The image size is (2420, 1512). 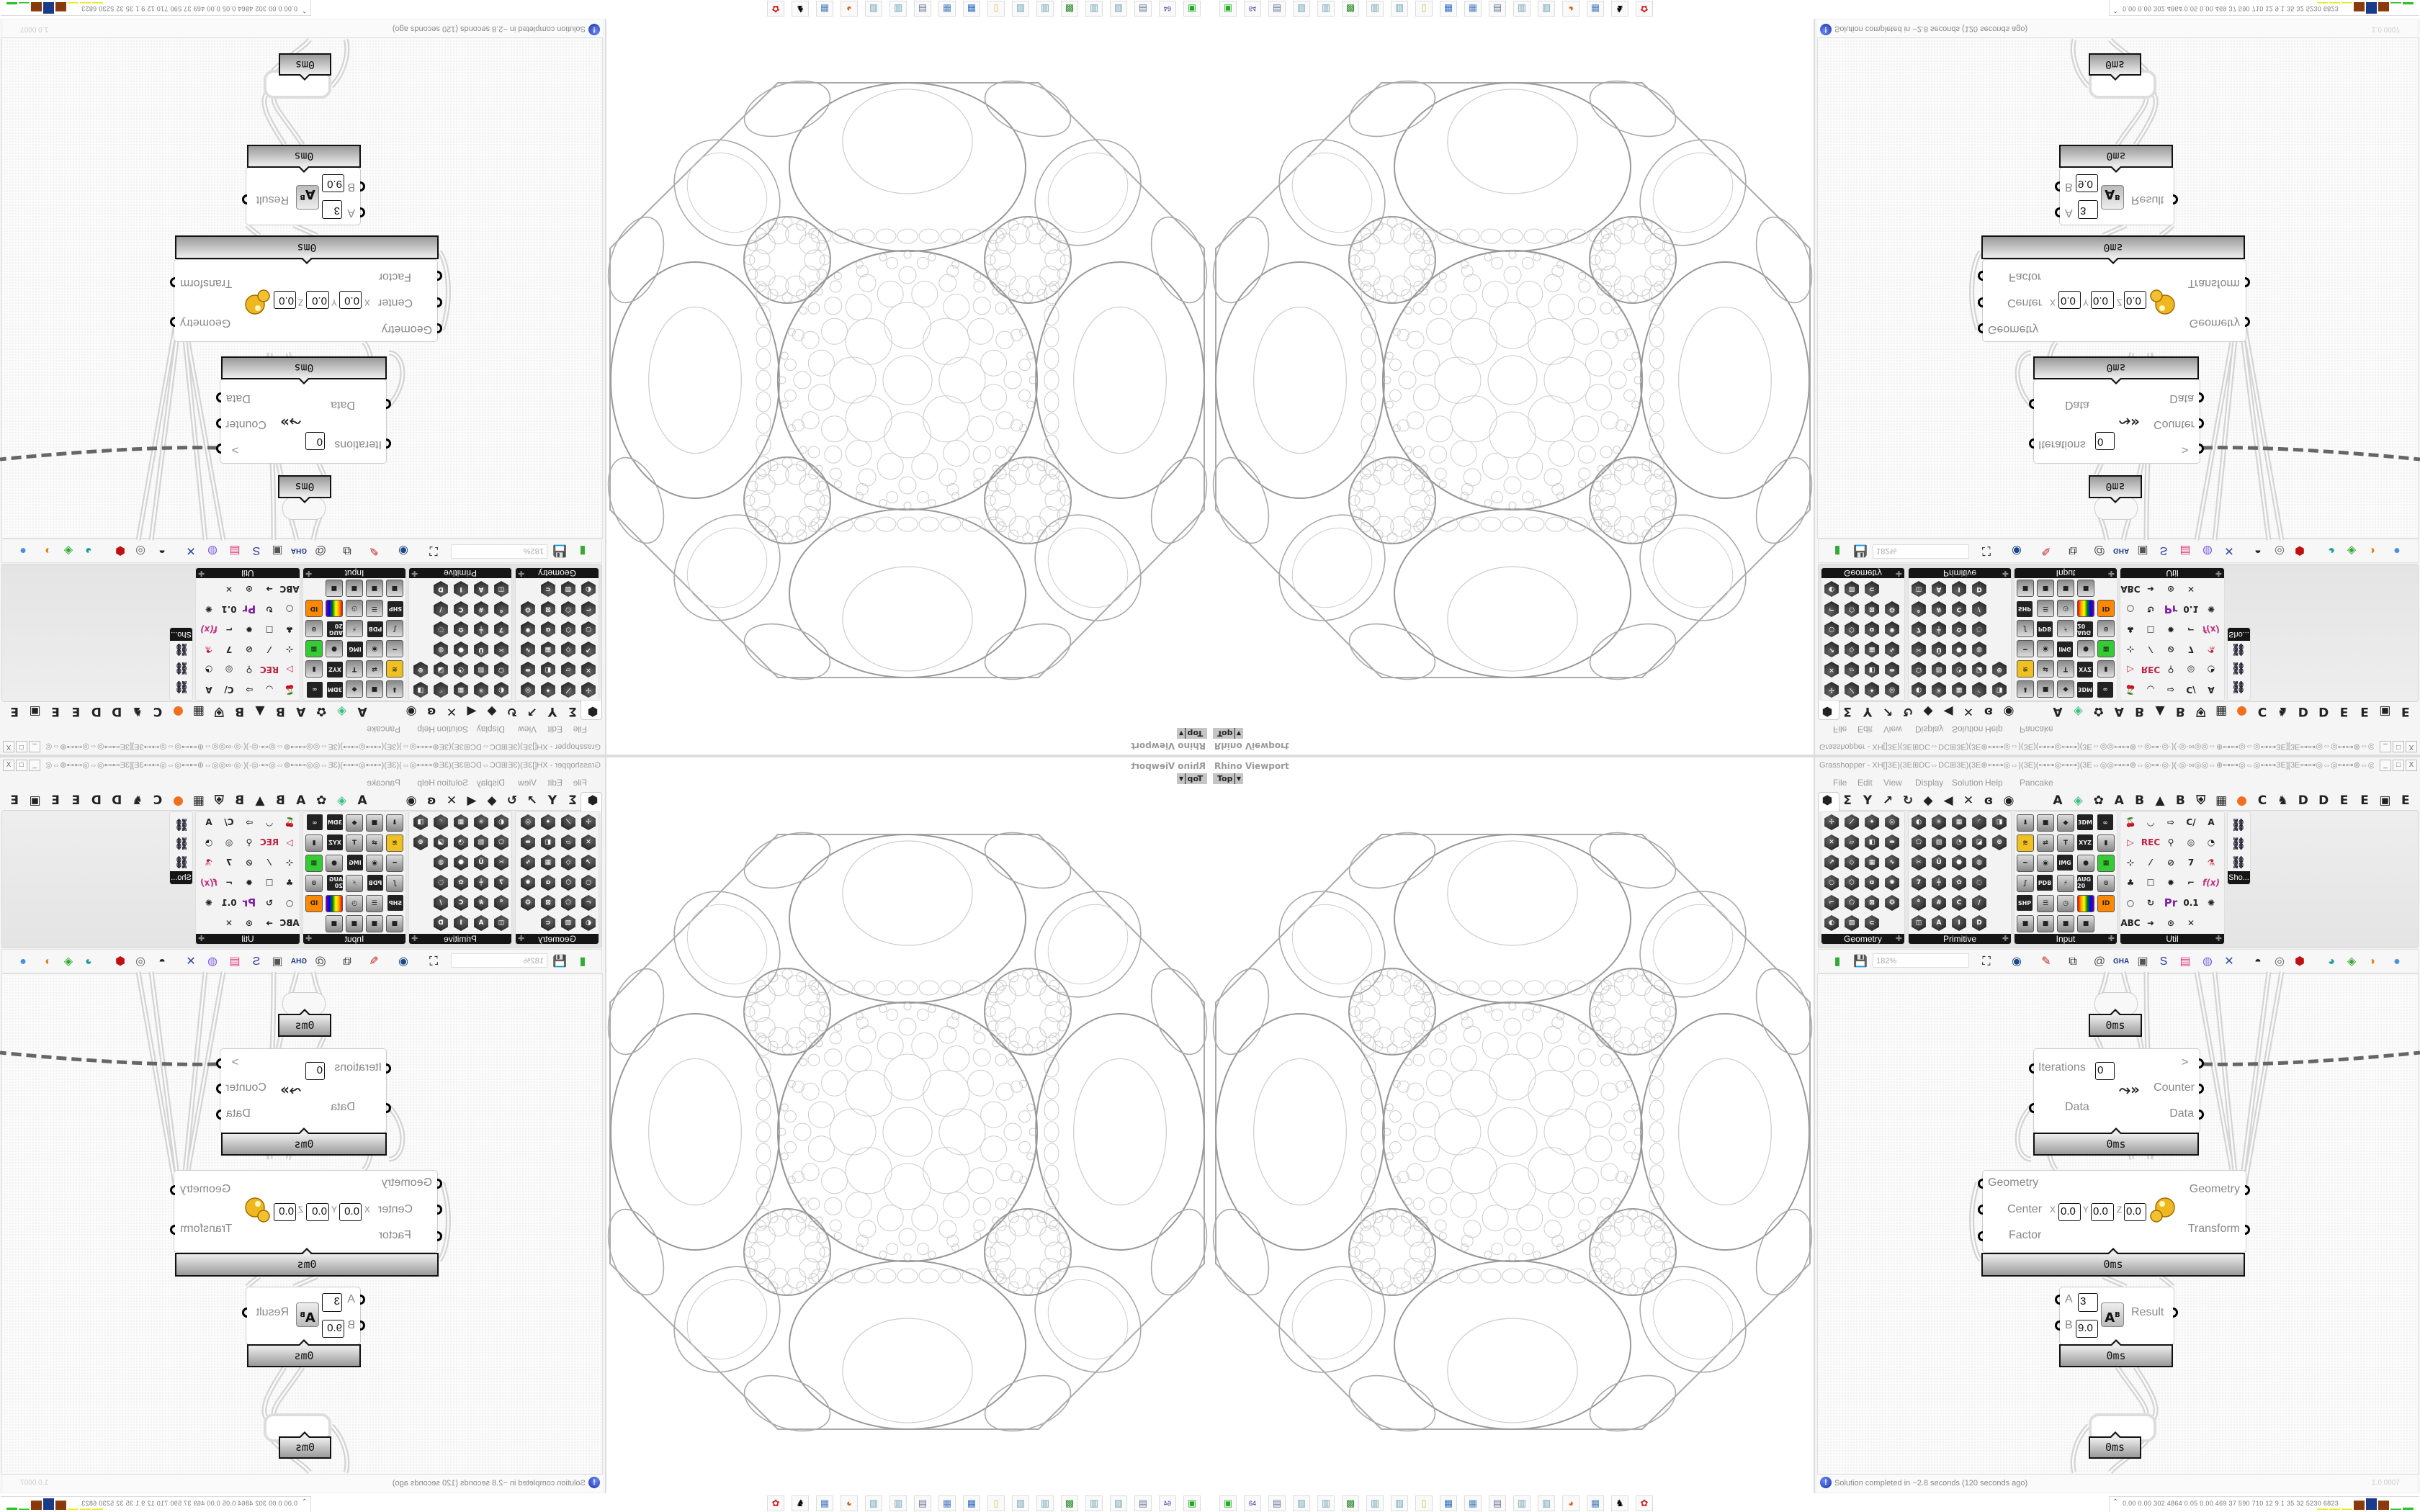 I want to click on tab-17: ⛨, so click(x=2201, y=800).